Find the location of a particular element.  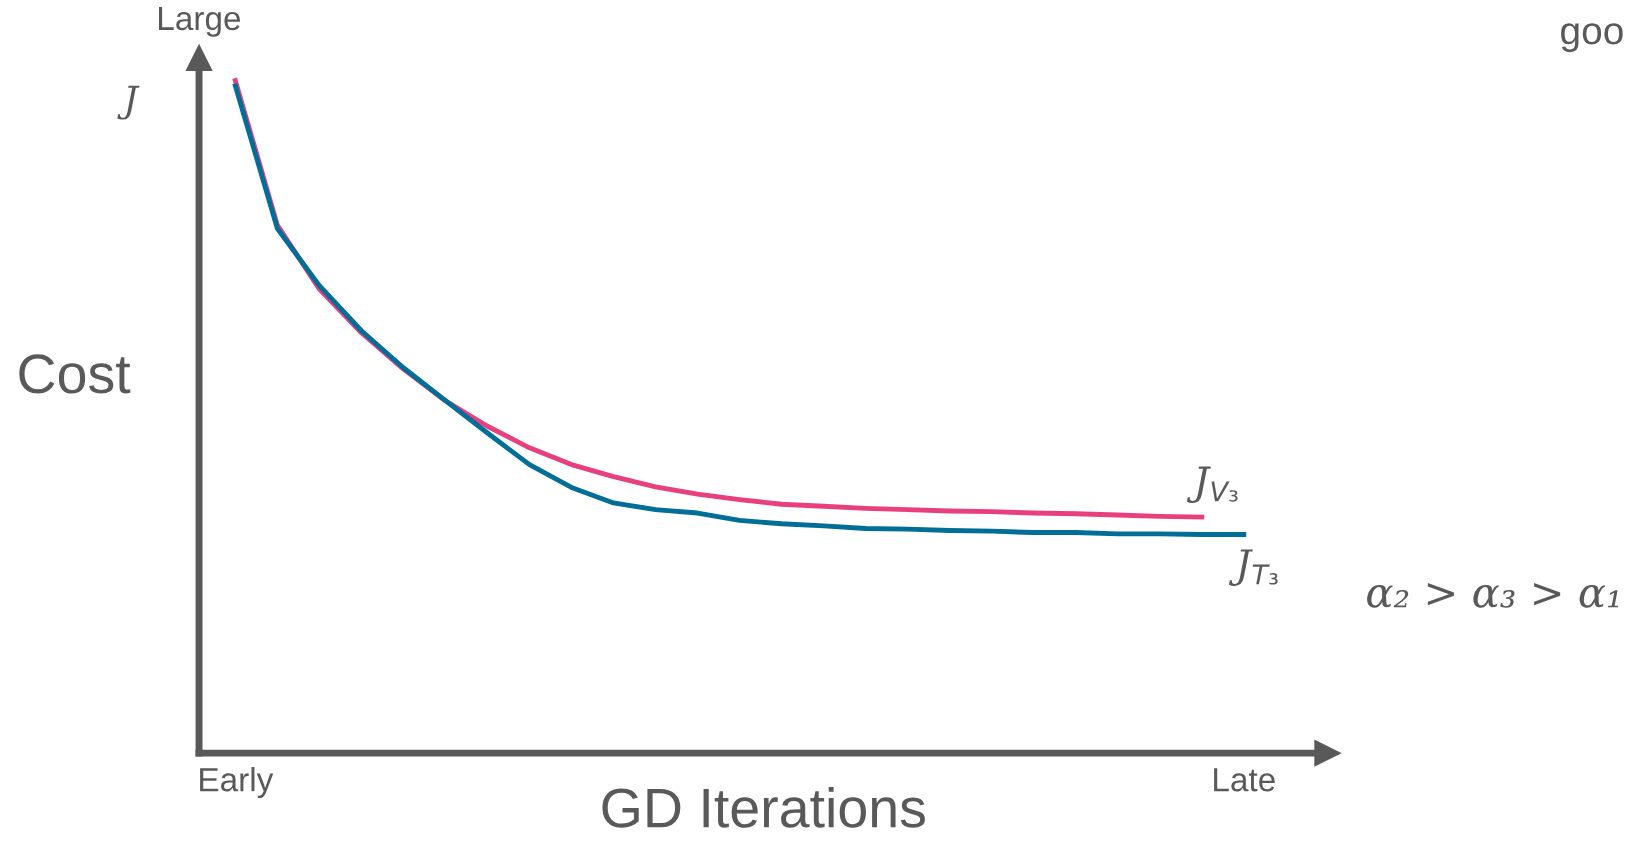

x-axis-title: GD Iterations is located at coordinates (763, 807).